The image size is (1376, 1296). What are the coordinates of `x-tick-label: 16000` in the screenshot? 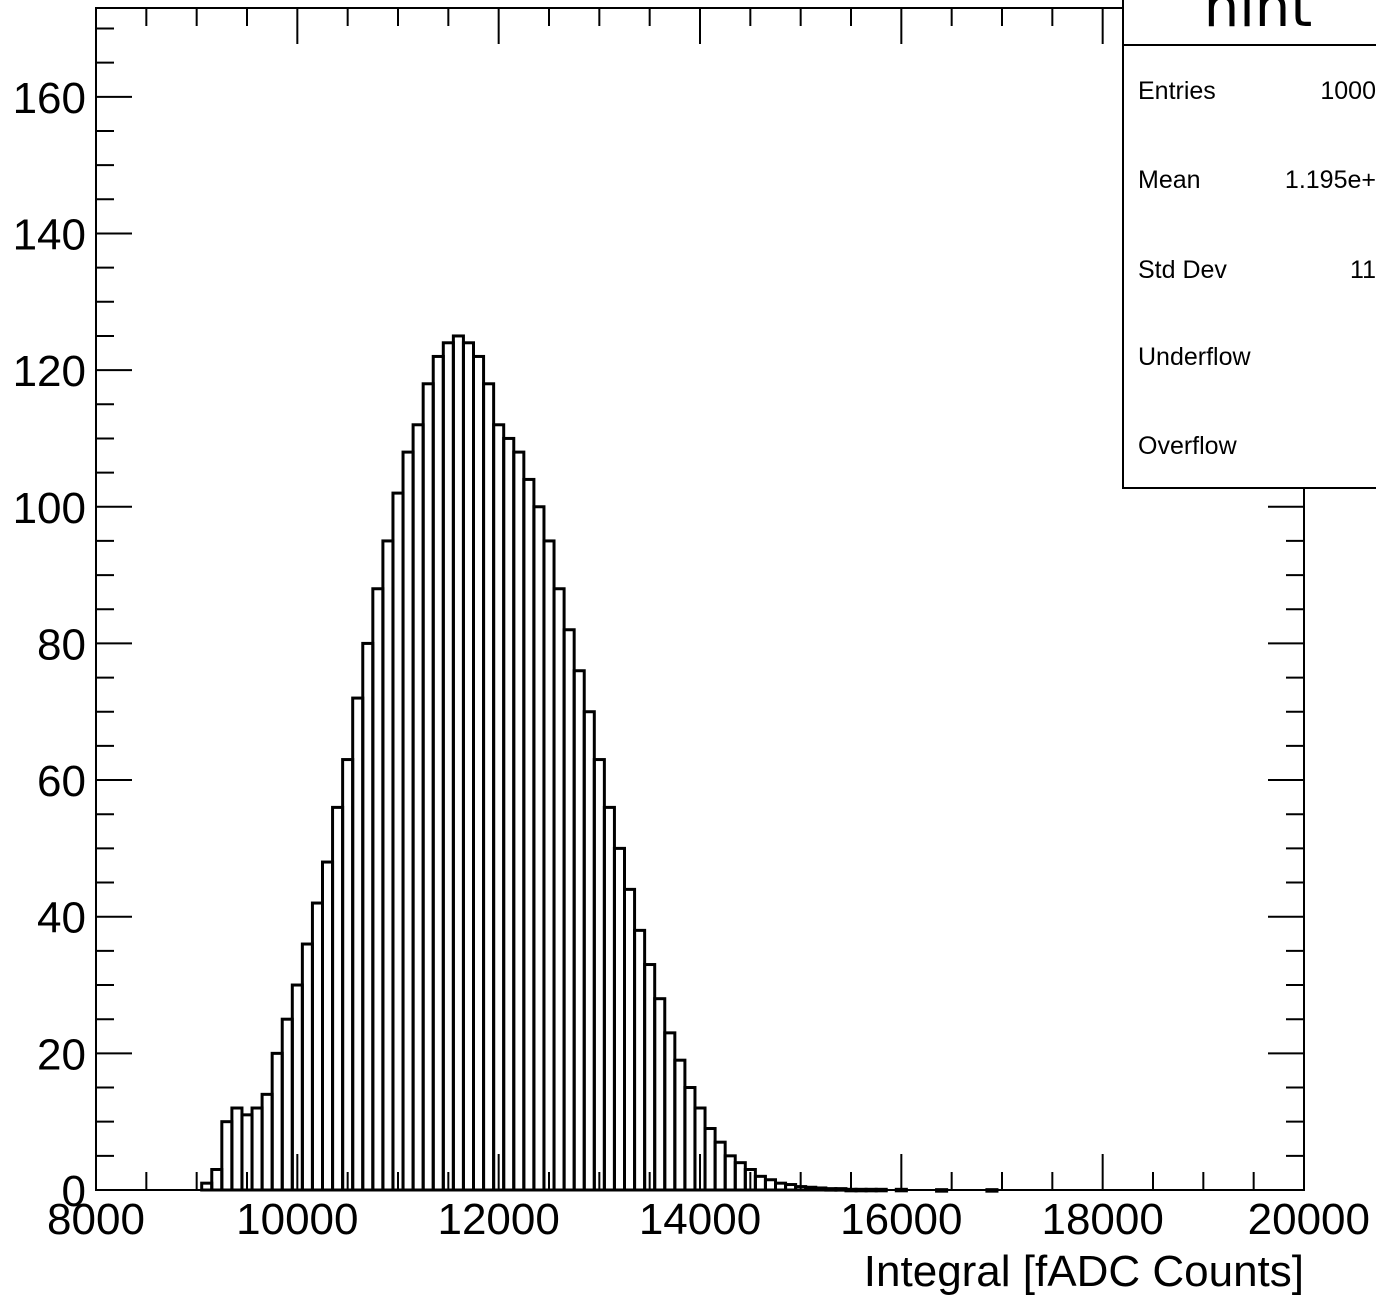 It's located at (901, 1219).